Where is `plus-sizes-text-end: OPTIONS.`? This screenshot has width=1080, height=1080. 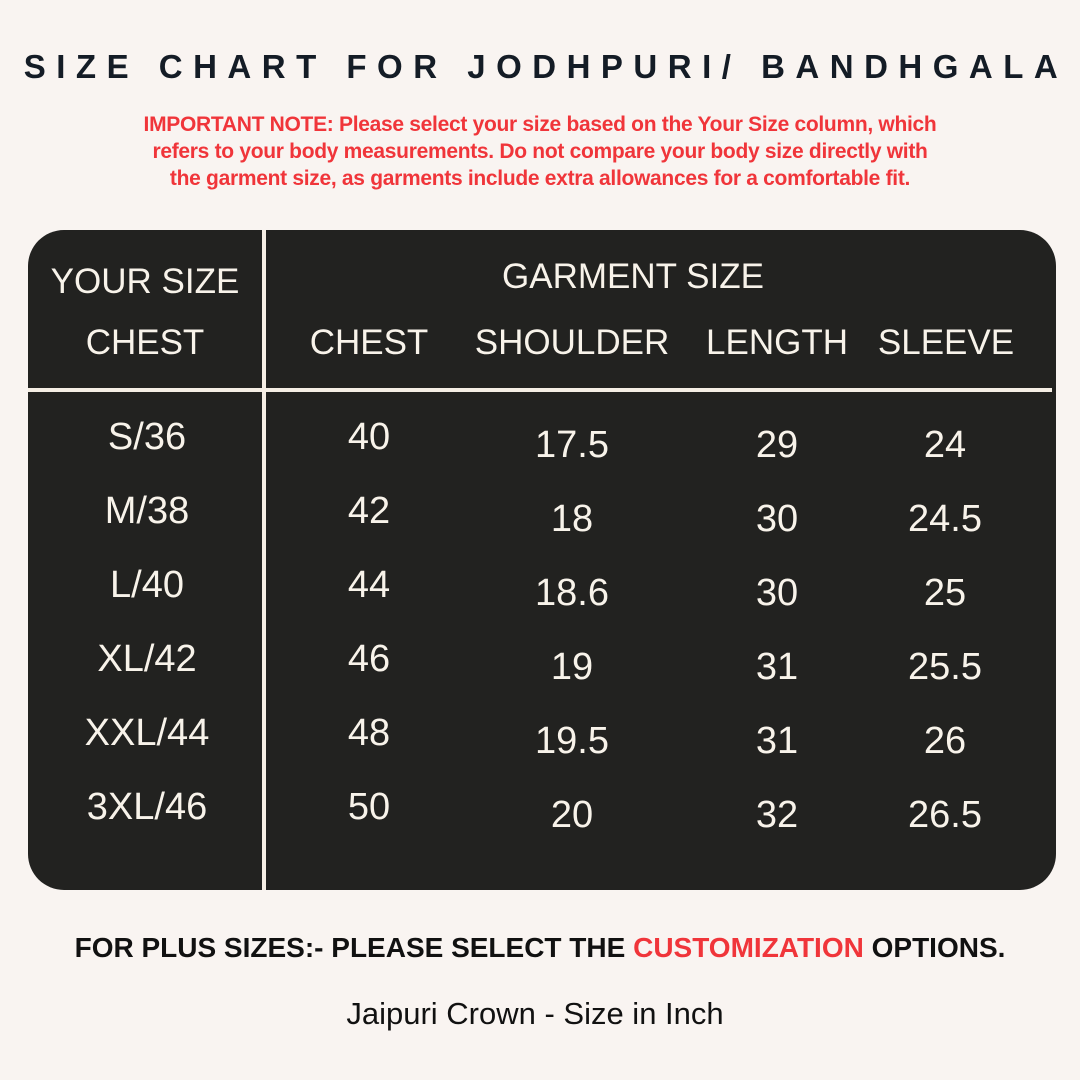
plus-sizes-text-end: OPTIONS. is located at coordinates (934, 947).